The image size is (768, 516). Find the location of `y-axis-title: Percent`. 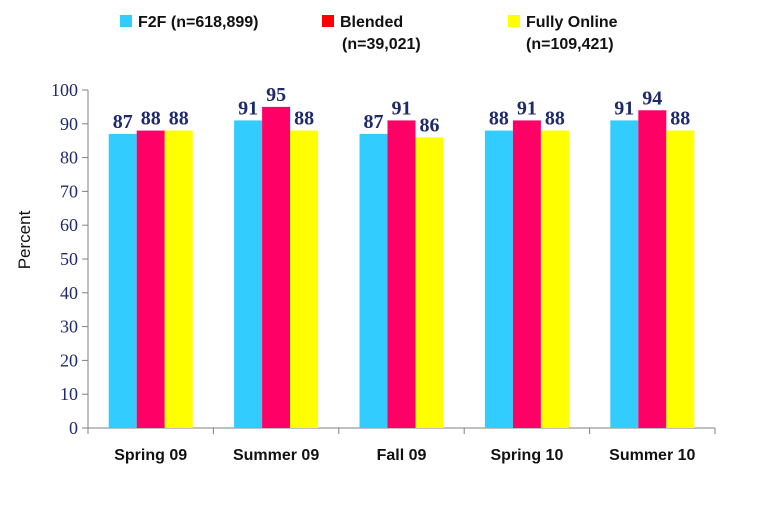

y-axis-title: Percent is located at coordinates (24, 239).